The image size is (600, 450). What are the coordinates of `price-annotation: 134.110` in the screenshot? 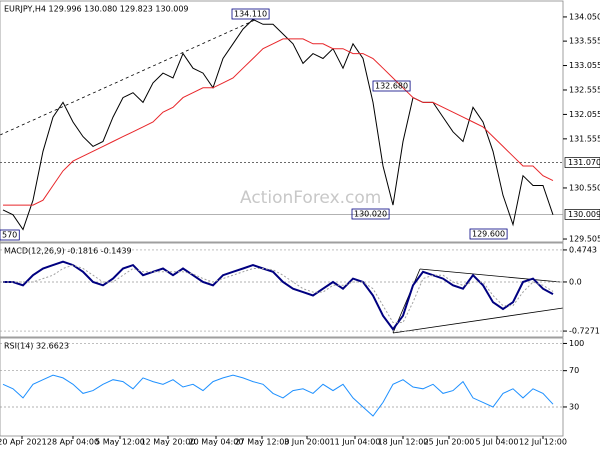 It's located at (250, 14).